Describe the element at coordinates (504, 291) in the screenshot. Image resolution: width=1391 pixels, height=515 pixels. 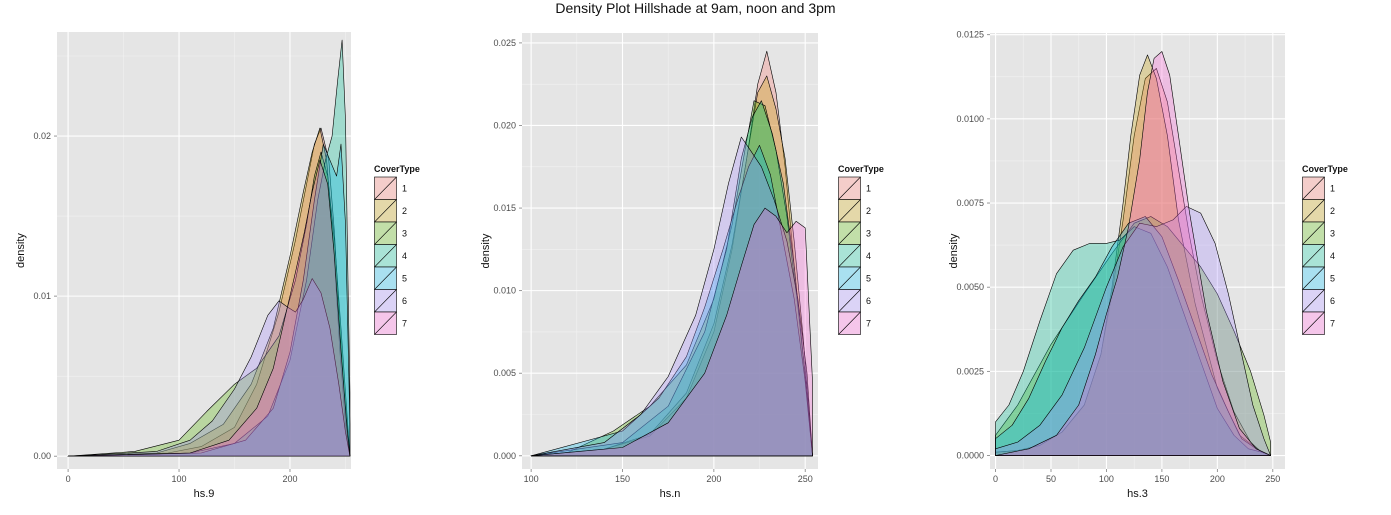
I see `y-tick-label: 0.010` at that location.